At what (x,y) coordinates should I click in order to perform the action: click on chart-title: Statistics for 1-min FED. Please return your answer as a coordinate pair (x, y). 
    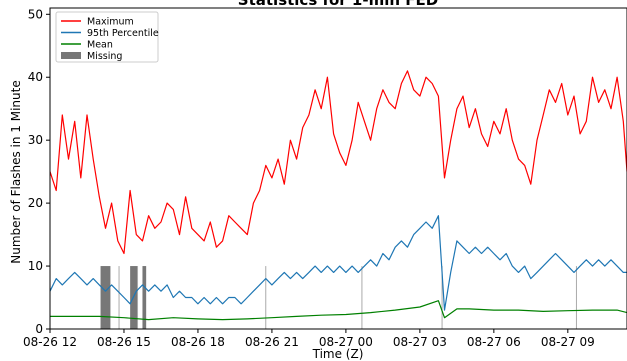
    Looking at the image, I should click on (338, 4).